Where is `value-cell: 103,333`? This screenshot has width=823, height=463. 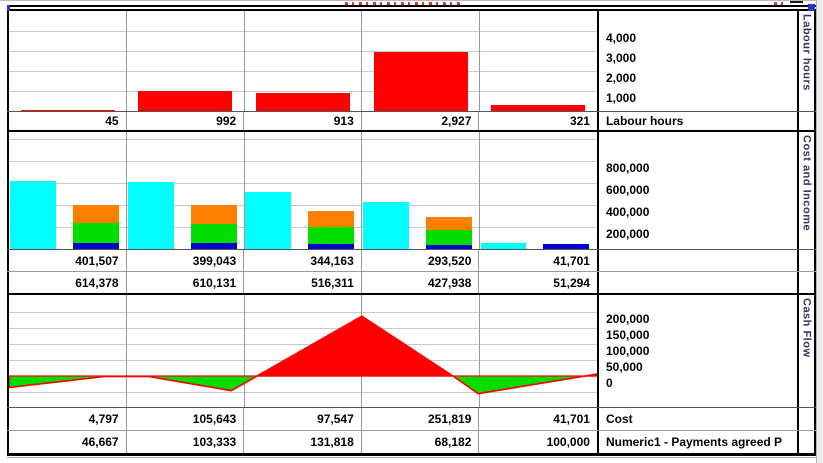
value-cell: 103,333 is located at coordinates (186, 442).